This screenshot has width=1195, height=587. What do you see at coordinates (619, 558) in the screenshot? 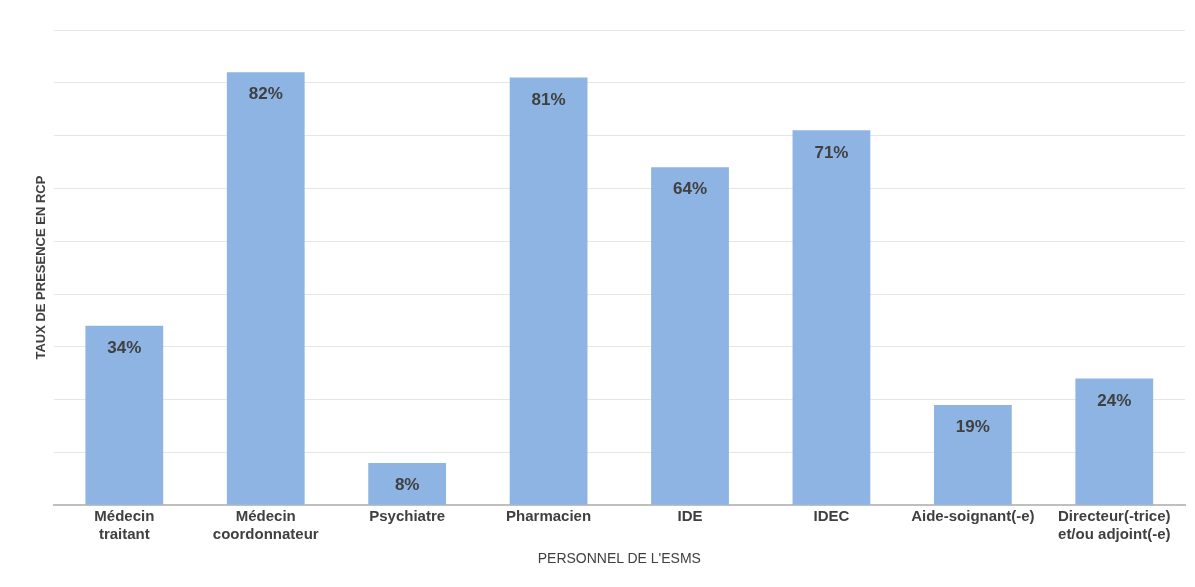
I see `x-axis-title: PERSONNEL DE L'ESMS` at bounding box center [619, 558].